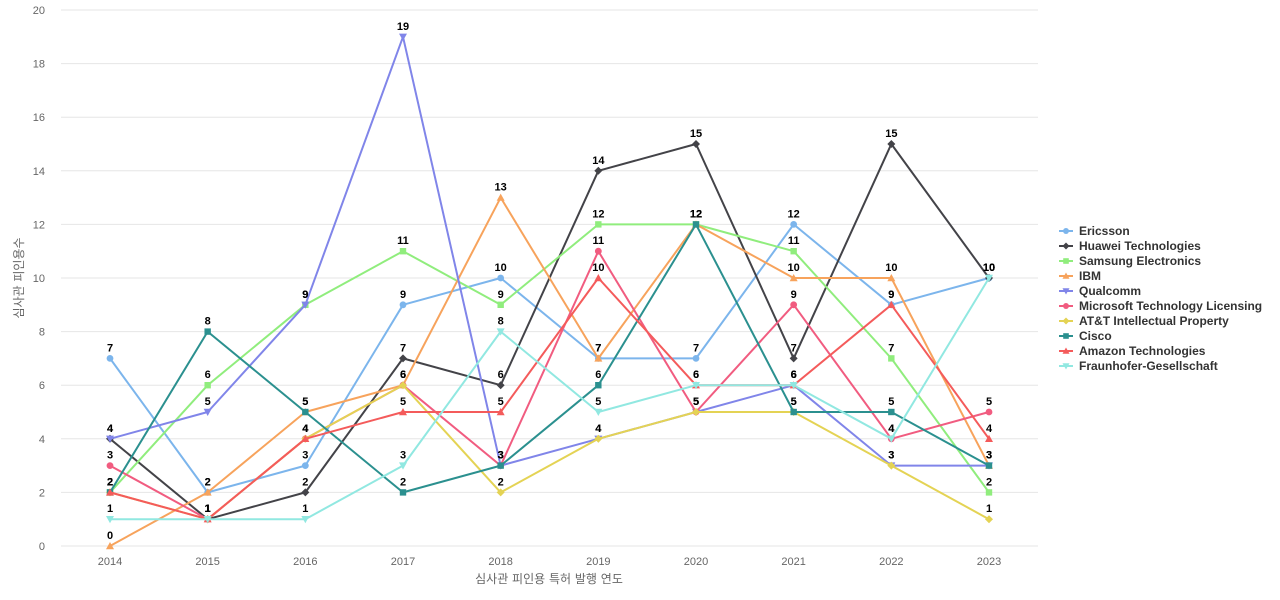  Describe the element at coordinates (305, 295) in the screenshot. I see `data-label: 9` at that location.